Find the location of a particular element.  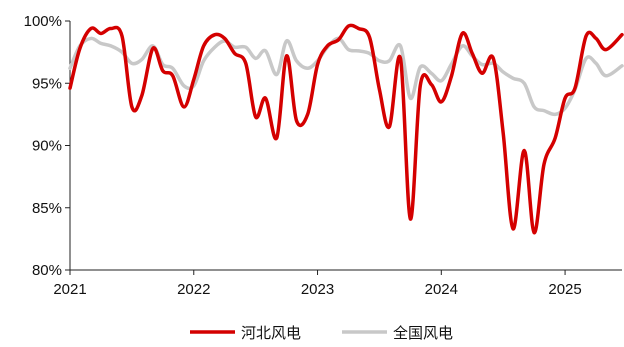

y-tick-label: 100% is located at coordinates (43, 21).